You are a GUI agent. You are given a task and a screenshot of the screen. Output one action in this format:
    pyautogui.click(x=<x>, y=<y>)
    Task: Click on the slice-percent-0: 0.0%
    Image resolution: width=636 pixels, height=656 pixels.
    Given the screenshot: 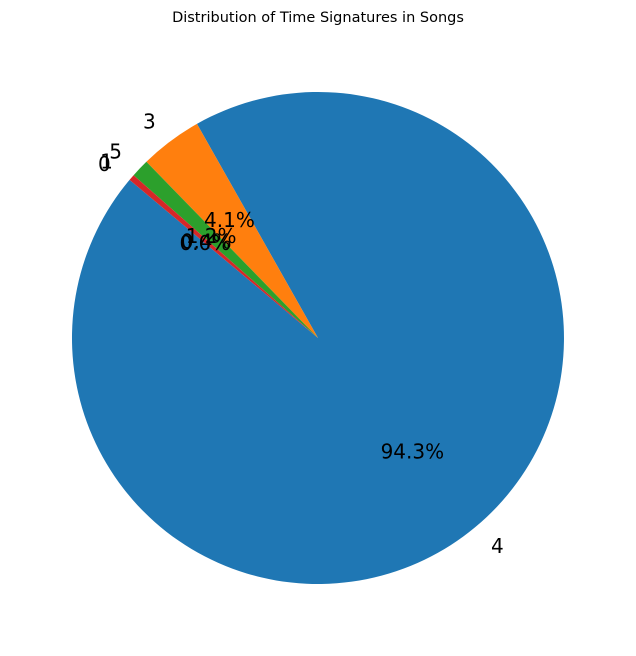 What is the action you would take?
    pyautogui.click(x=205, y=243)
    